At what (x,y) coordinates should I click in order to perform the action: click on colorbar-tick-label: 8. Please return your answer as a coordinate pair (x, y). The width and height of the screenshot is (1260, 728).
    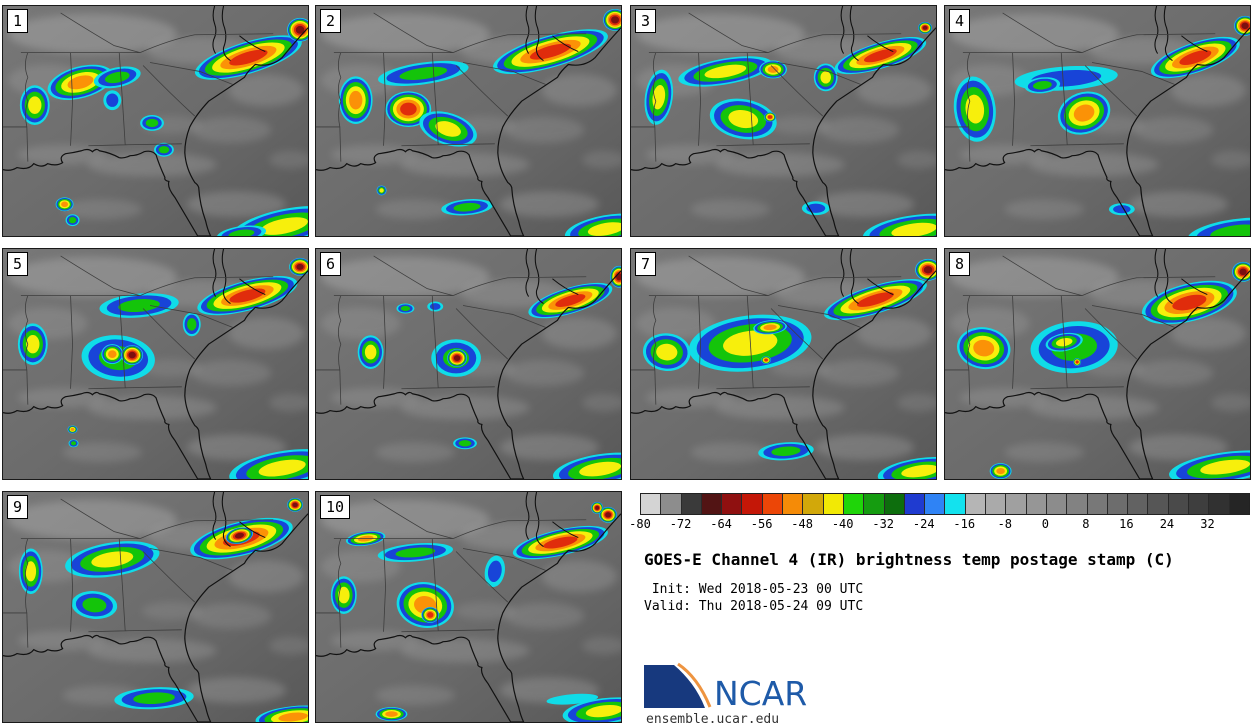
    Looking at the image, I should click on (1086, 524).